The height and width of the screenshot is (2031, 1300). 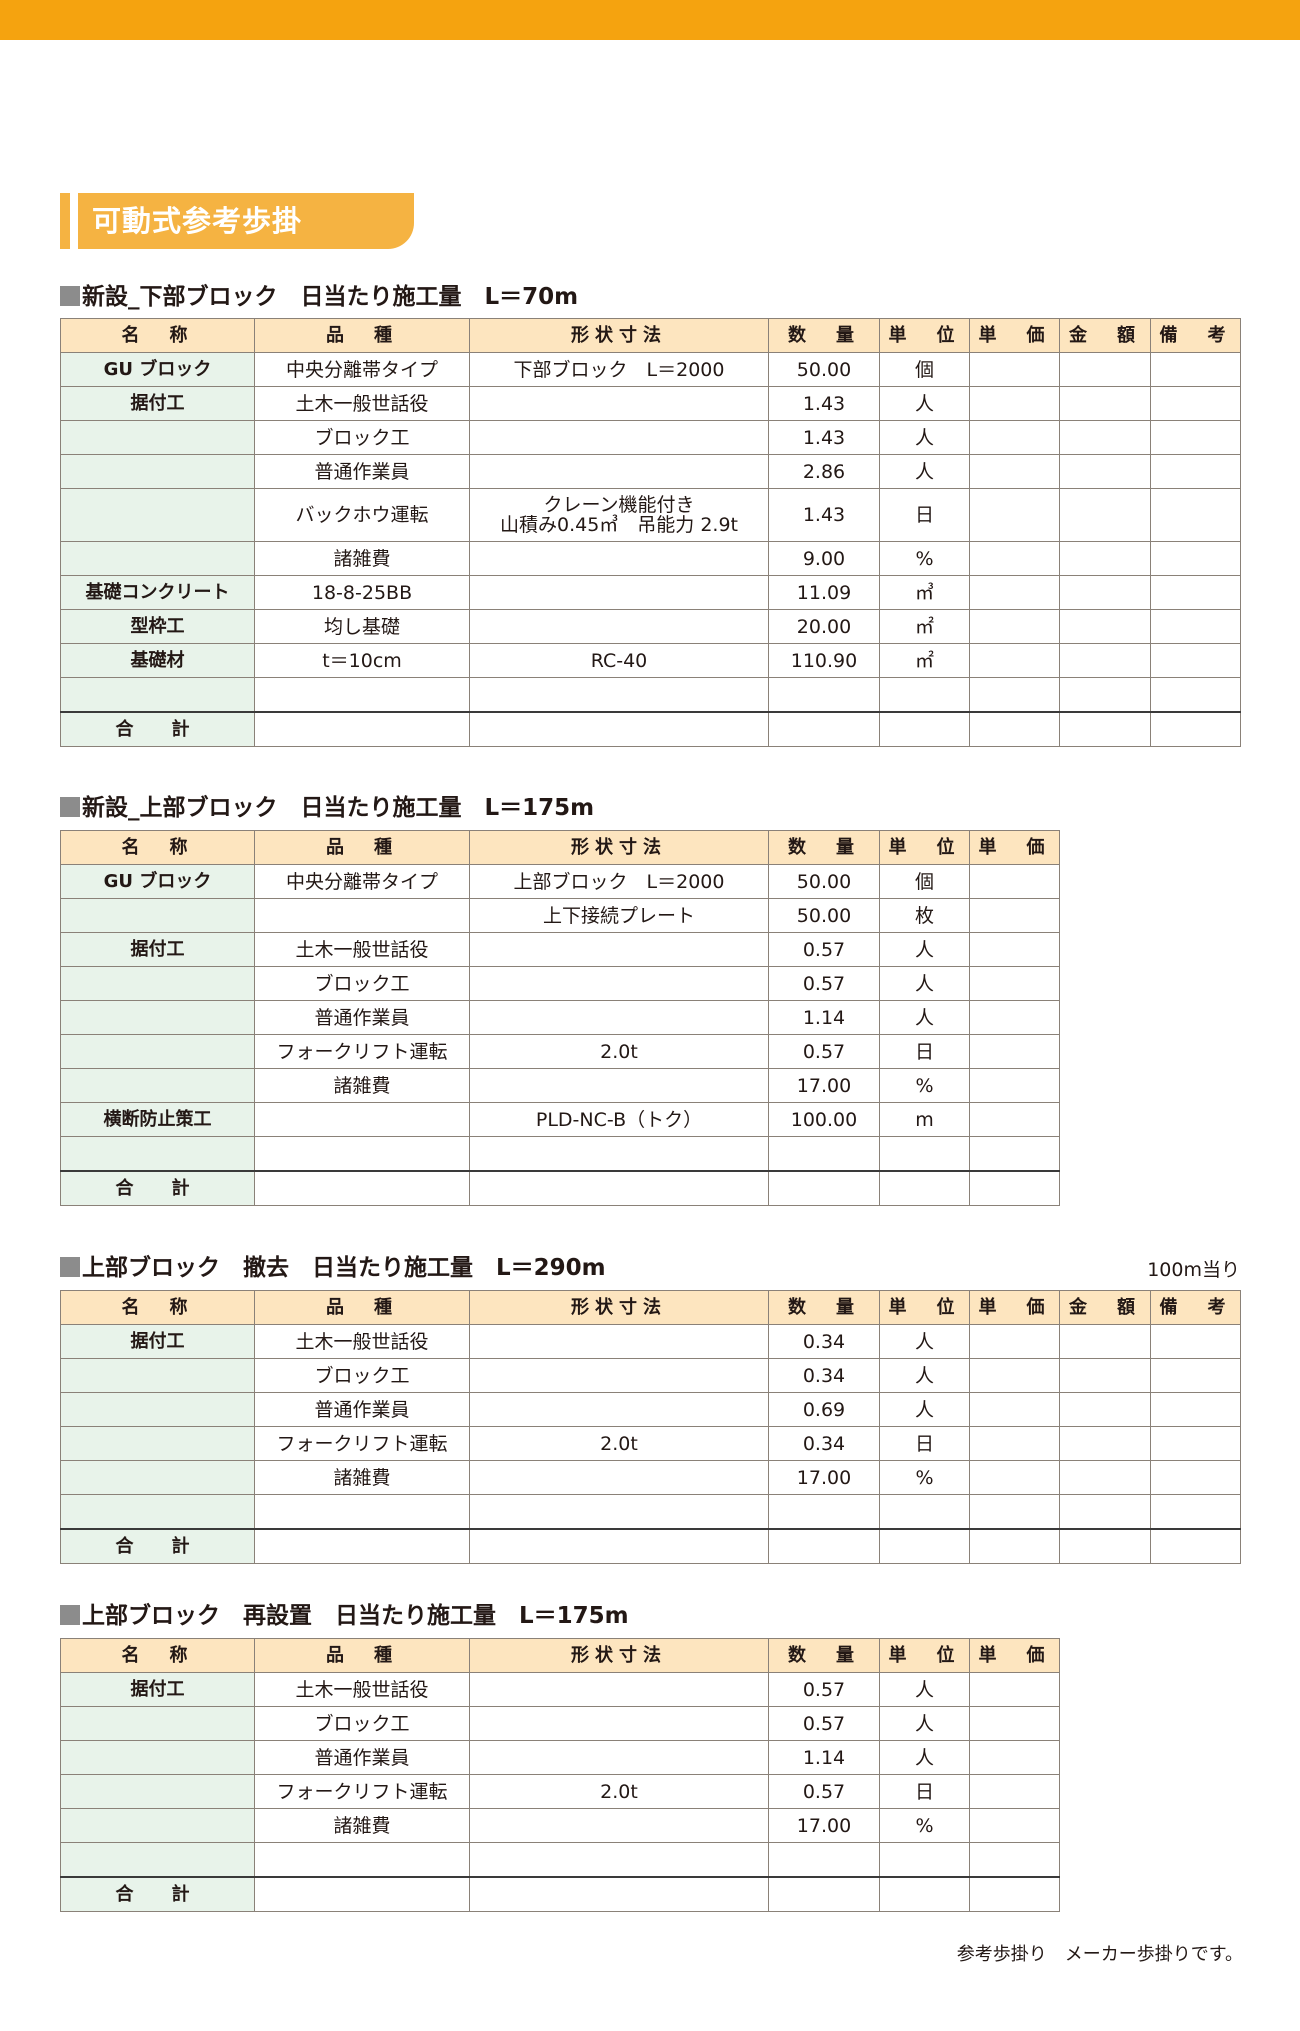 I want to click on square-bullet-icon, so click(x=70, y=296).